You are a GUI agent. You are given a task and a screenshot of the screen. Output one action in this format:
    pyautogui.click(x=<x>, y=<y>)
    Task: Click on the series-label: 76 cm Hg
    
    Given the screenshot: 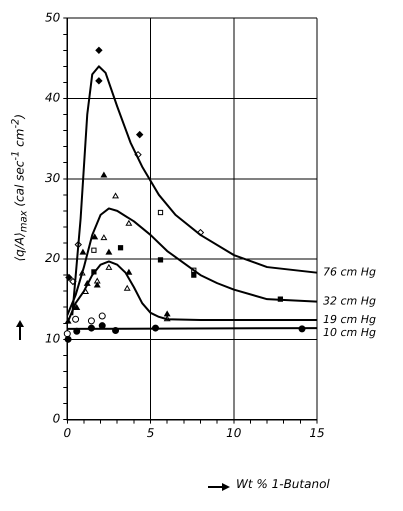 What is the action you would take?
    pyautogui.click(x=349, y=272)
    